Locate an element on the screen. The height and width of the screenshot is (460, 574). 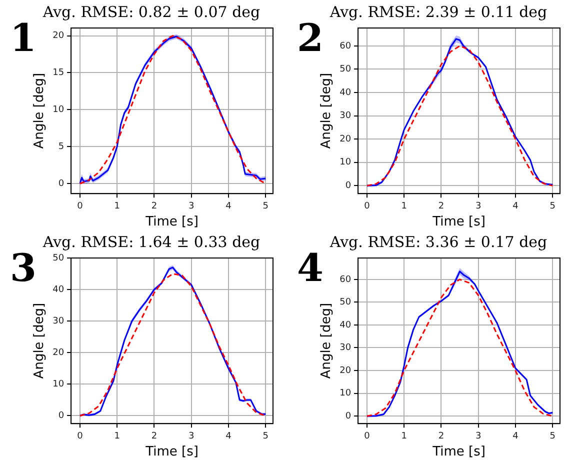
chart-title: Avg. RMSE: 3.36 ± 0.17 deg is located at coordinates (438, 241).